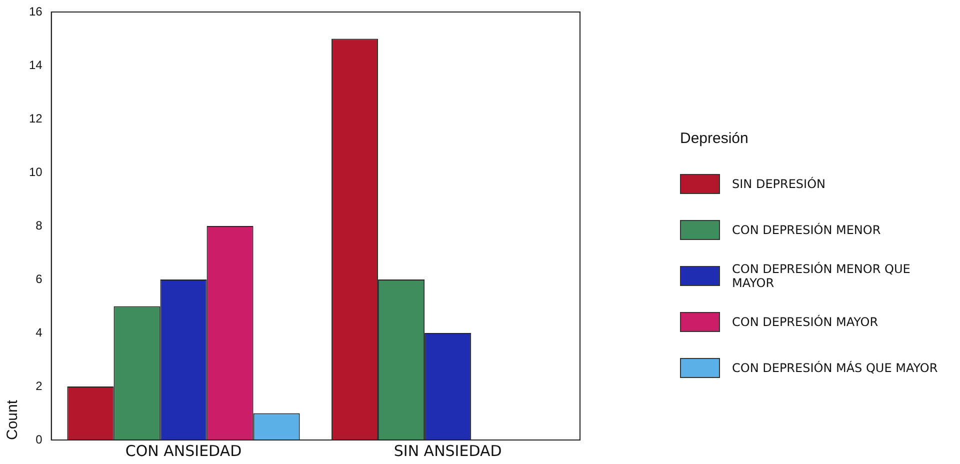  What do you see at coordinates (39, 279) in the screenshot?
I see `y-tick-label: 6` at bounding box center [39, 279].